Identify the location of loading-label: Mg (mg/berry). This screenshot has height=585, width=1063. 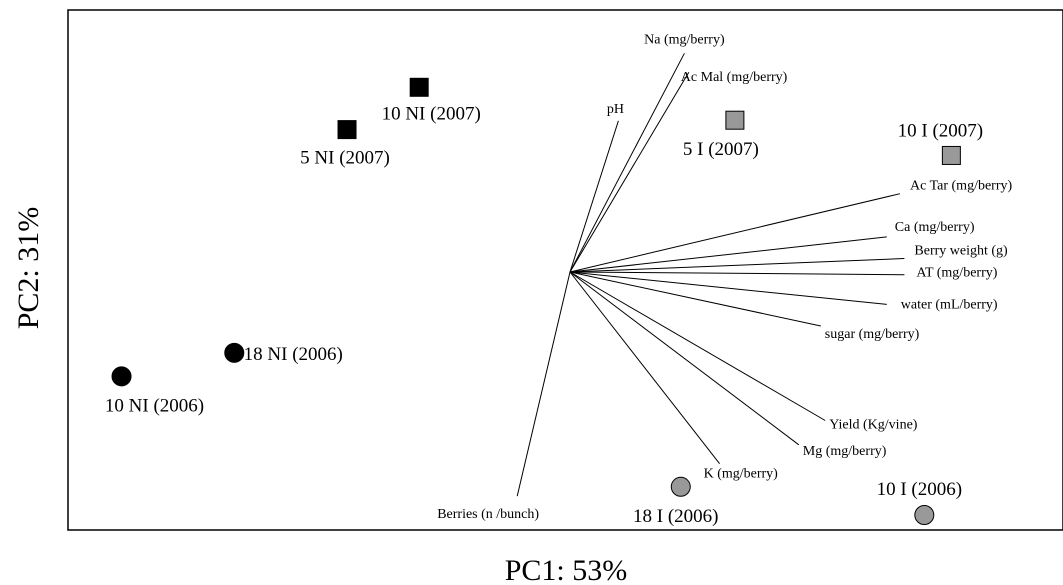
(845, 451).